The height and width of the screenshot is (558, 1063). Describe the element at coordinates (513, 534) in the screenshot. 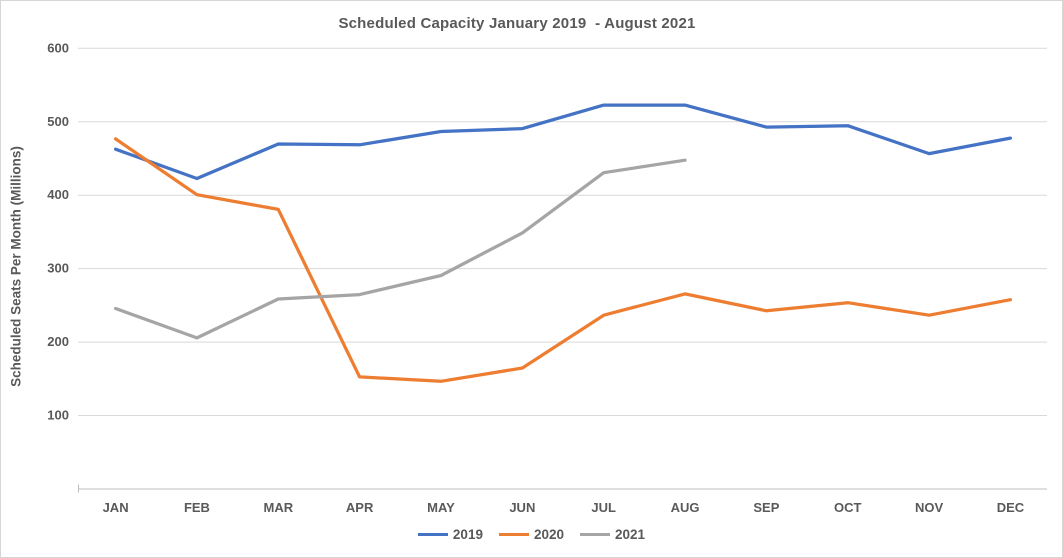

I see `legend-swatch-2020` at that location.